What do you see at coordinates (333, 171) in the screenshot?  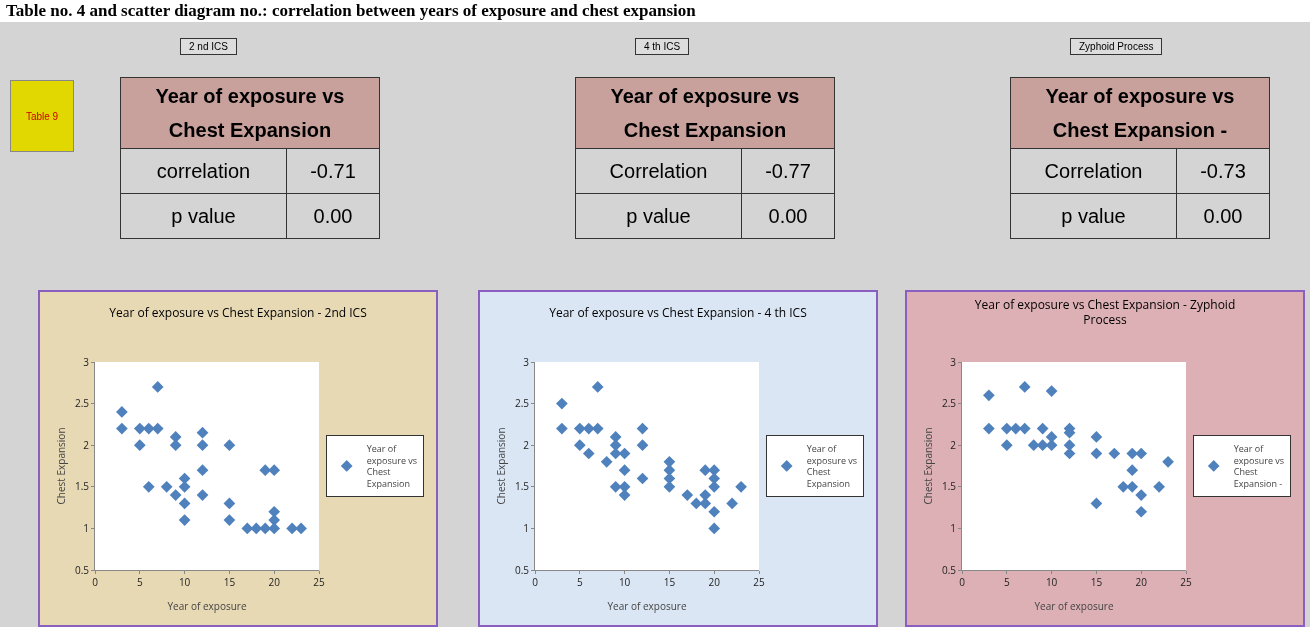 I see `text: -0.71` at bounding box center [333, 171].